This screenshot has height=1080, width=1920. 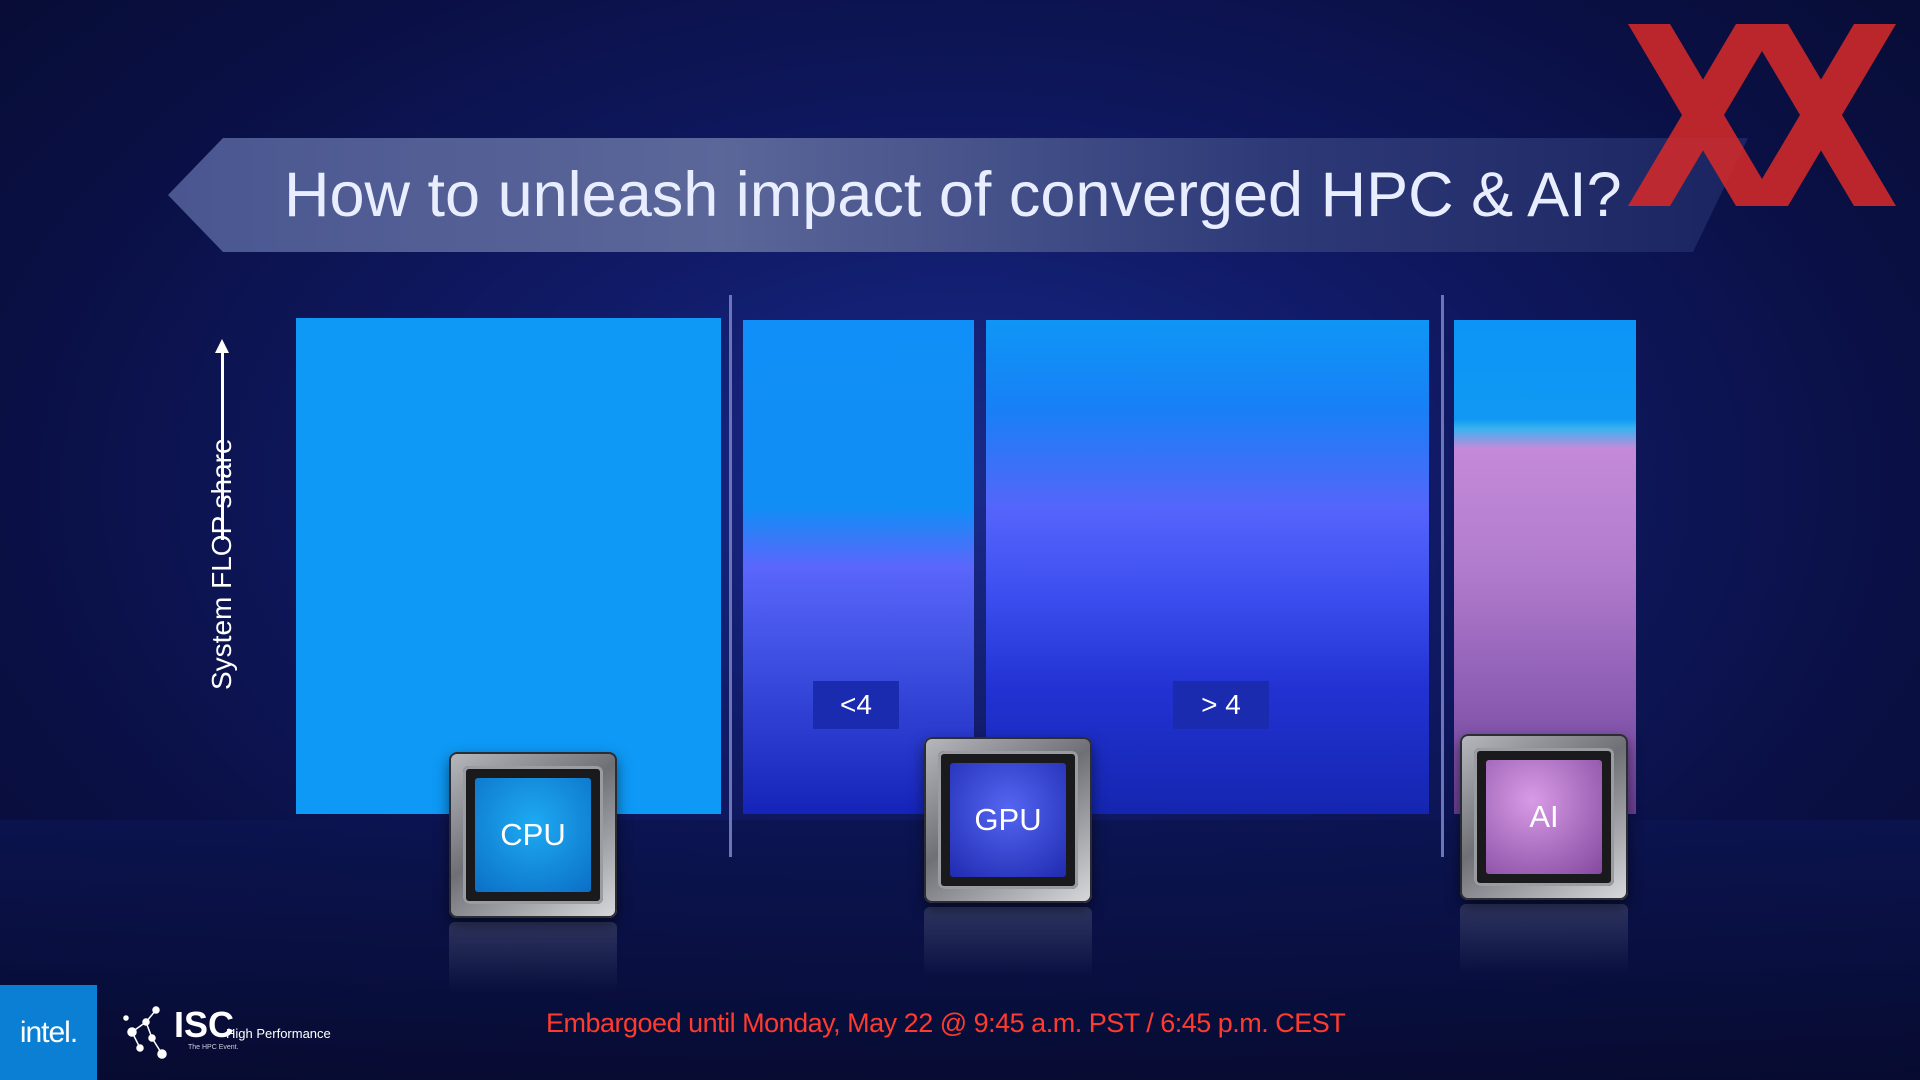 I want to click on chip-frame: AI, so click(x=1544, y=817).